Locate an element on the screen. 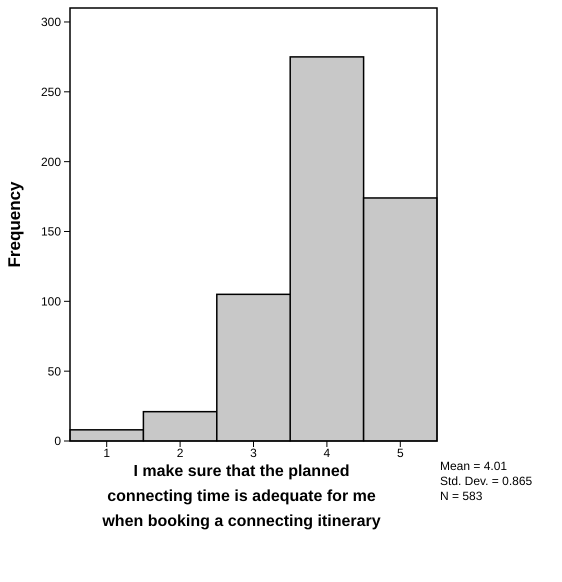  text: Mean = 4.01 is located at coordinates (474, 466).